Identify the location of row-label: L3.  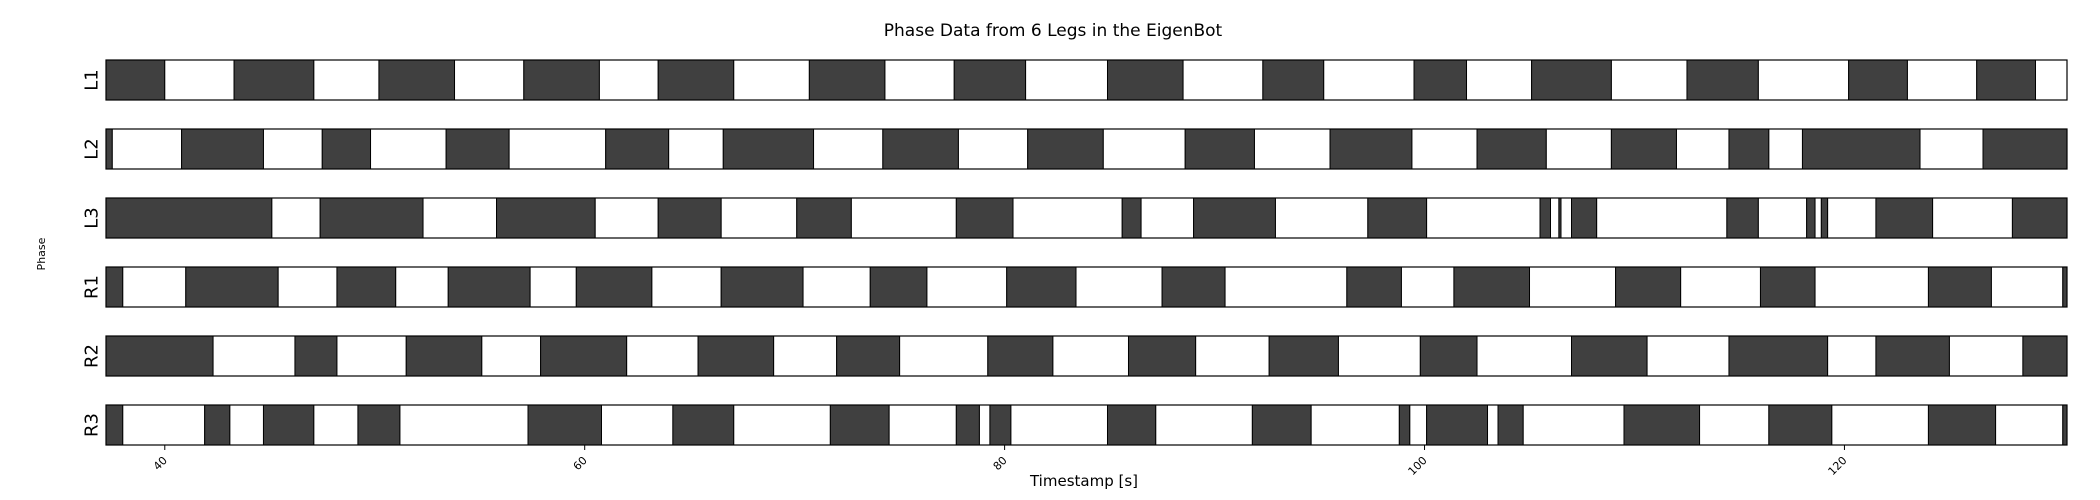
(92, 217).